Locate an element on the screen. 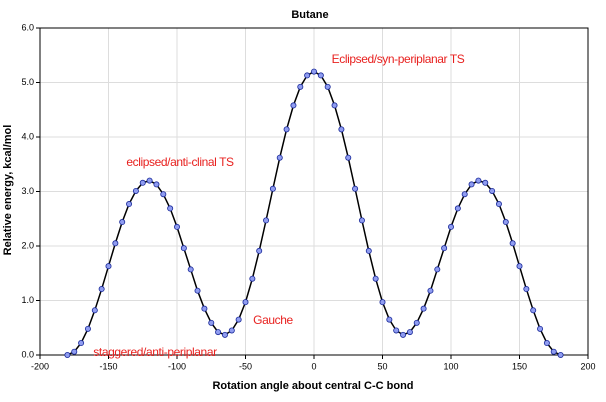 The image size is (606, 402). x-tick-label: 150 is located at coordinates (519, 366).